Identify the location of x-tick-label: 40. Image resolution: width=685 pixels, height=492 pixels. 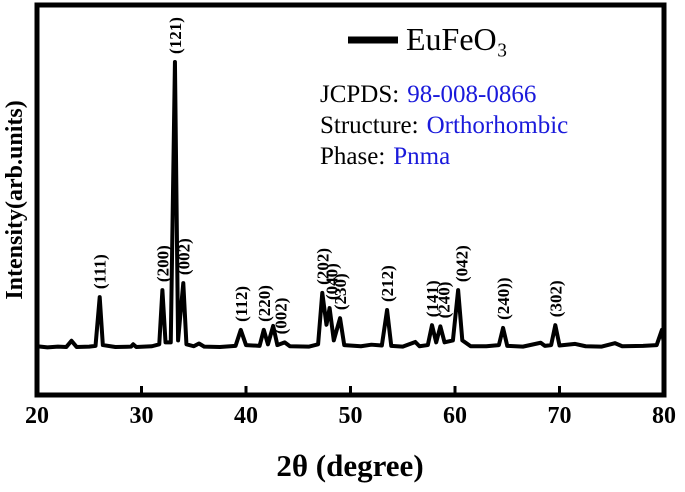
(246, 416).